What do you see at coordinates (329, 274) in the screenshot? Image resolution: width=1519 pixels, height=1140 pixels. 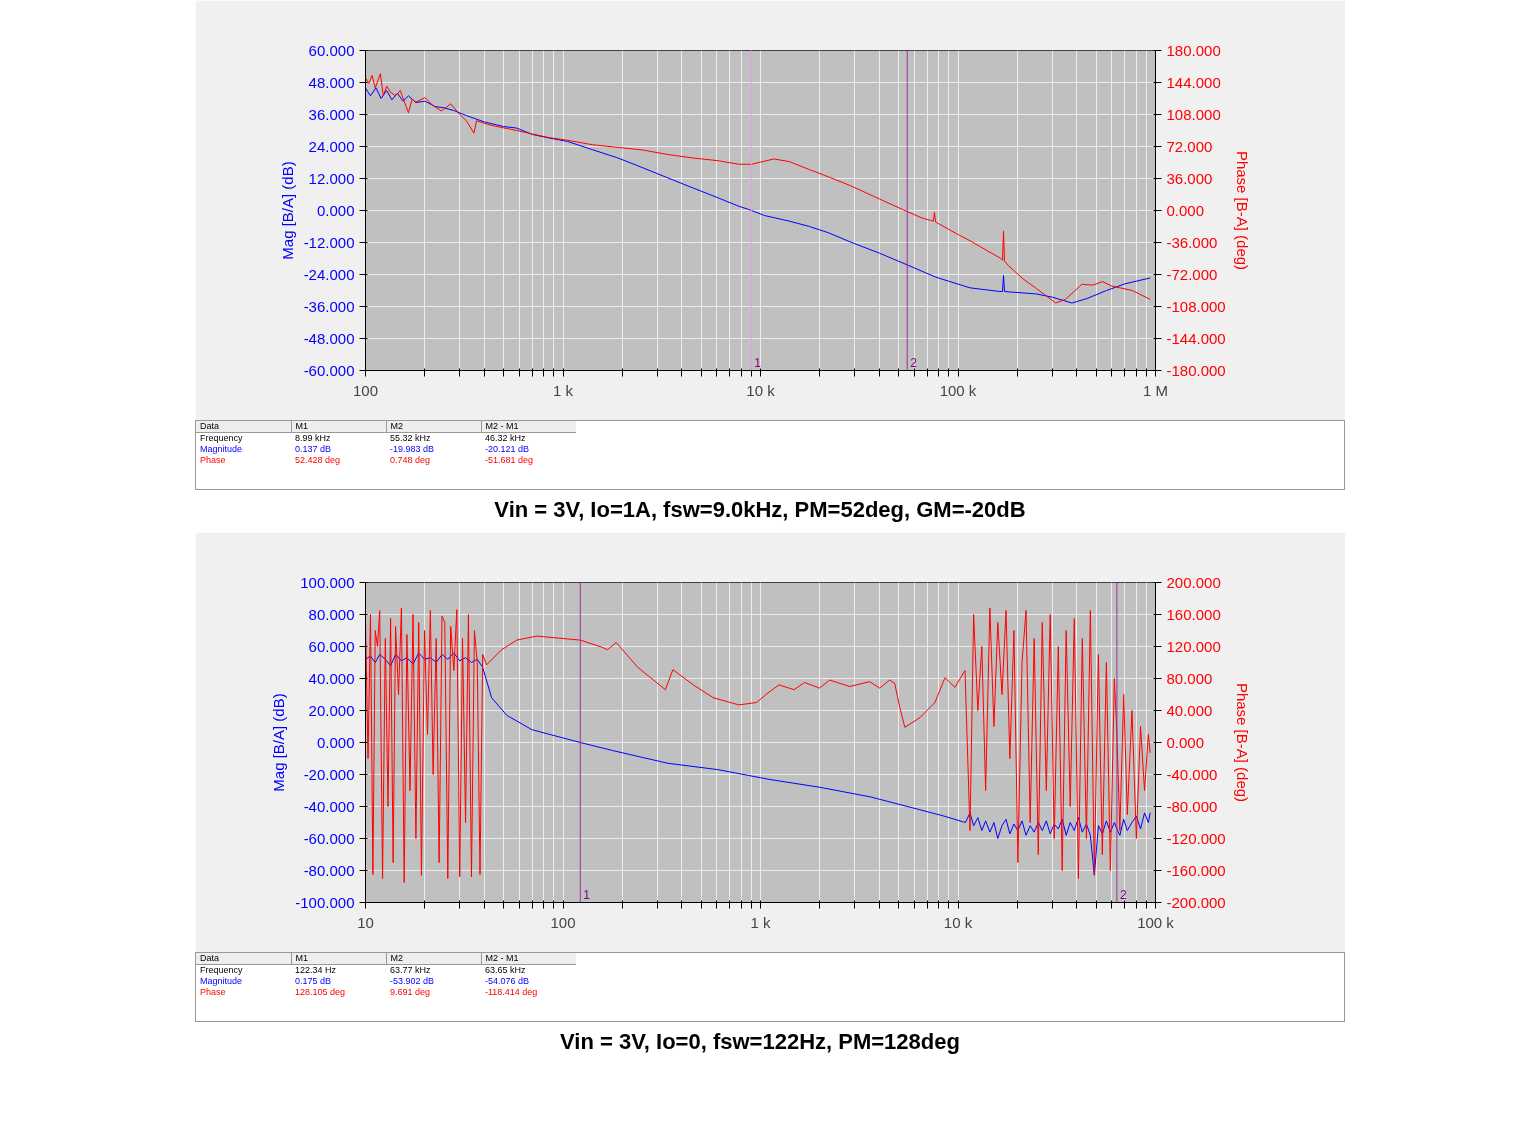 I see `y-tick-label: -24.000` at bounding box center [329, 274].